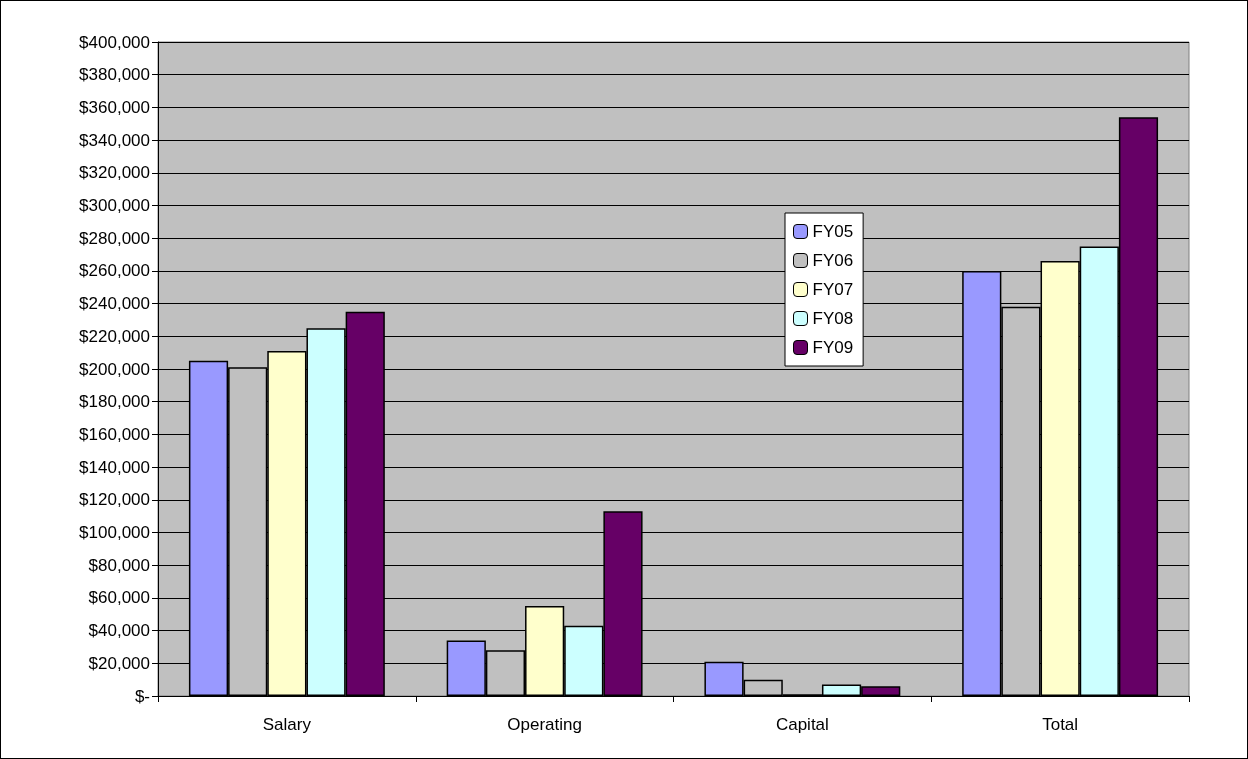 The image size is (1248, 759). Describe the element at coordinates (287, 724) in the screenshot. I see `x-tick-label: Salary` at that location.